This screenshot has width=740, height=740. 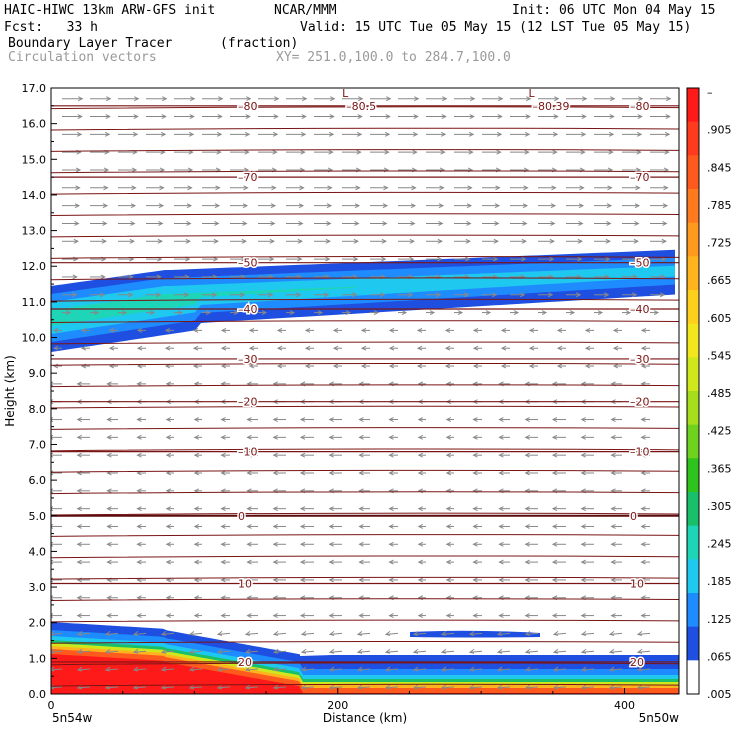 What do you see at coordinates (719, 280) in the screenshot?
I see `colorbar-label: .665` at bounding box center [719, 280].